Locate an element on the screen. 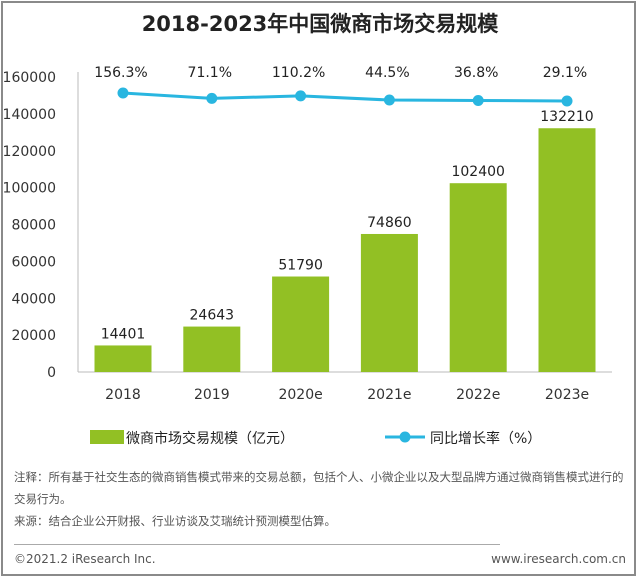  y-tick-label: 80000 is located at coordinates (33, 226).